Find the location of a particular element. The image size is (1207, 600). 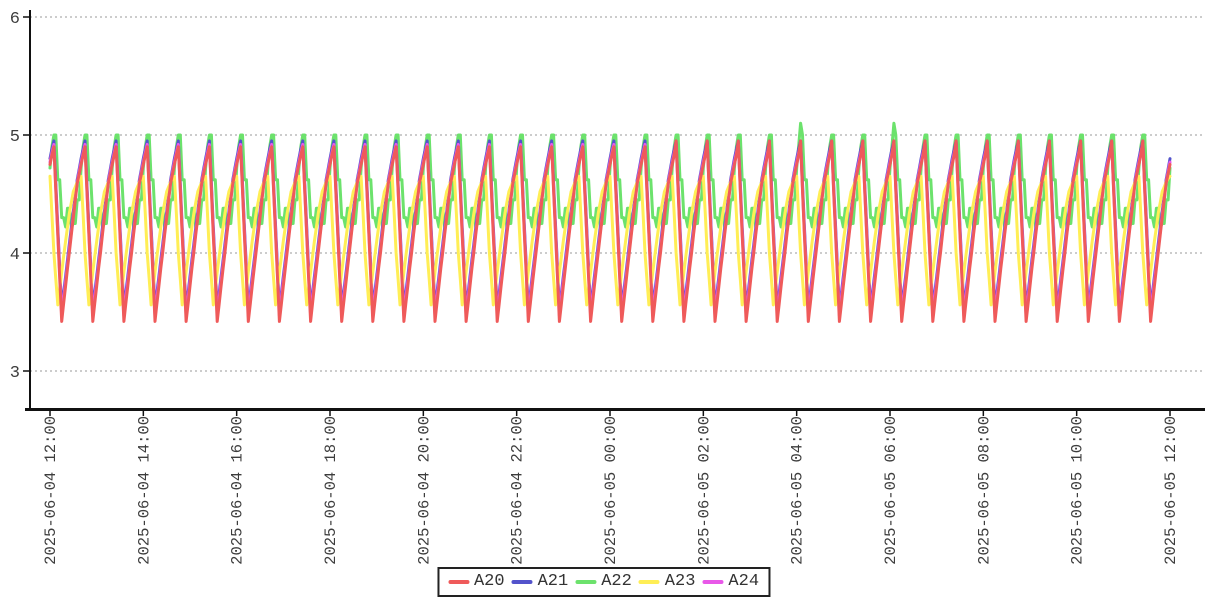

y-tick-label: 6 is located at coordinates (15, 19).